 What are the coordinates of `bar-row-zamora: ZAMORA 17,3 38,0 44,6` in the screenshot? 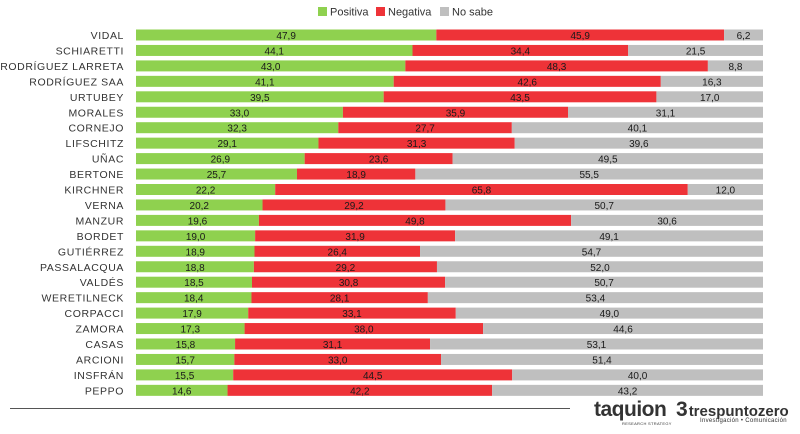 It's located at (419, 329).